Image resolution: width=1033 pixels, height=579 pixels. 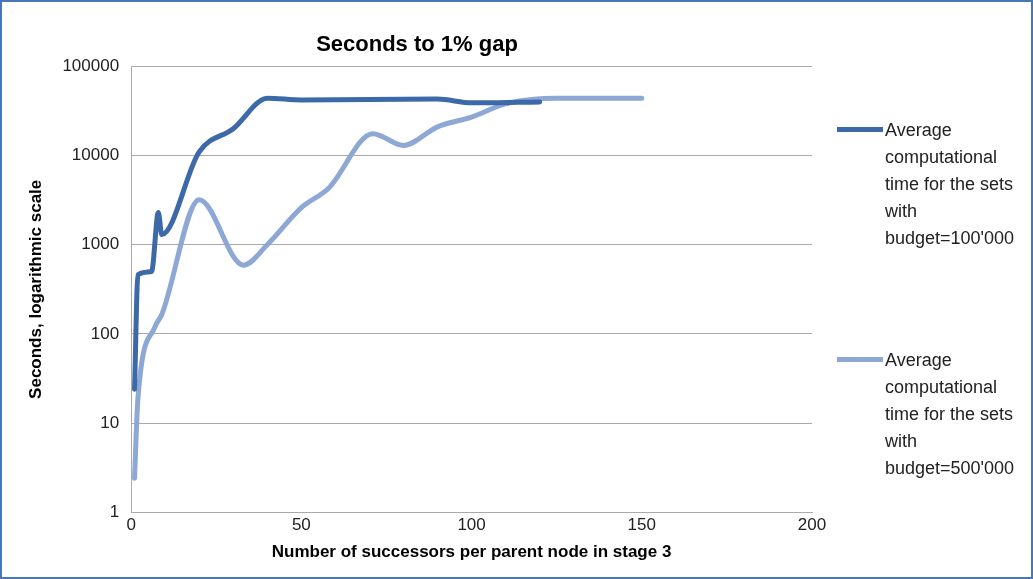 What do you see at coordinates (110, 422) in the screenshot?
I see `y-tick-label: 10` at bounding box center [110, 422].